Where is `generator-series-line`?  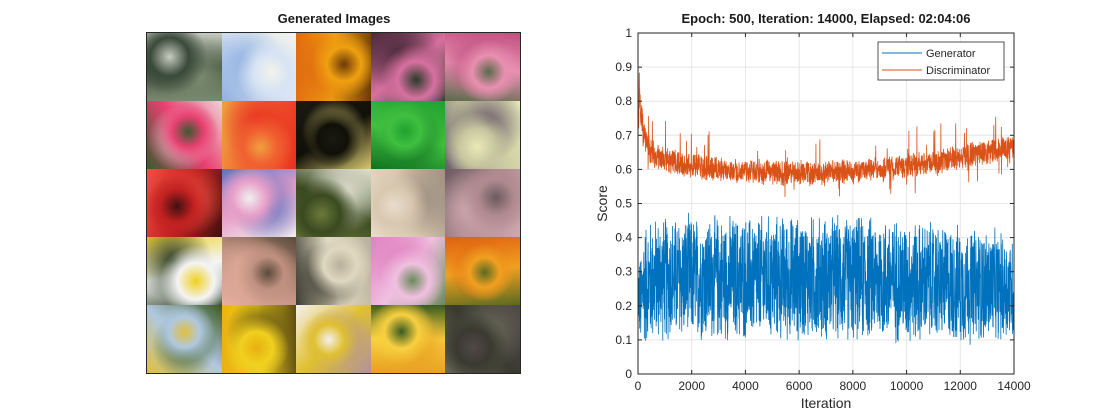
generator-series-line is located at coordinates (826, 278).